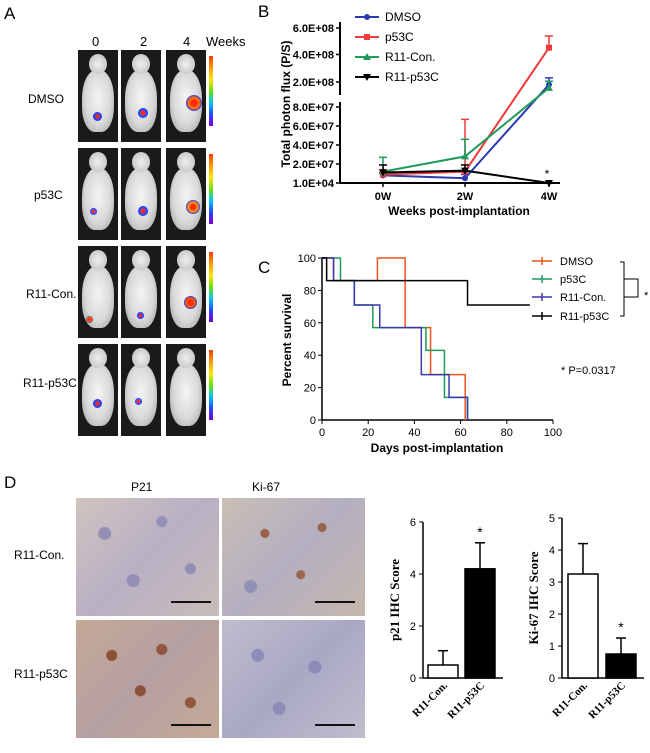  I want to click on x-tick-label: 100, so click(553, 433).